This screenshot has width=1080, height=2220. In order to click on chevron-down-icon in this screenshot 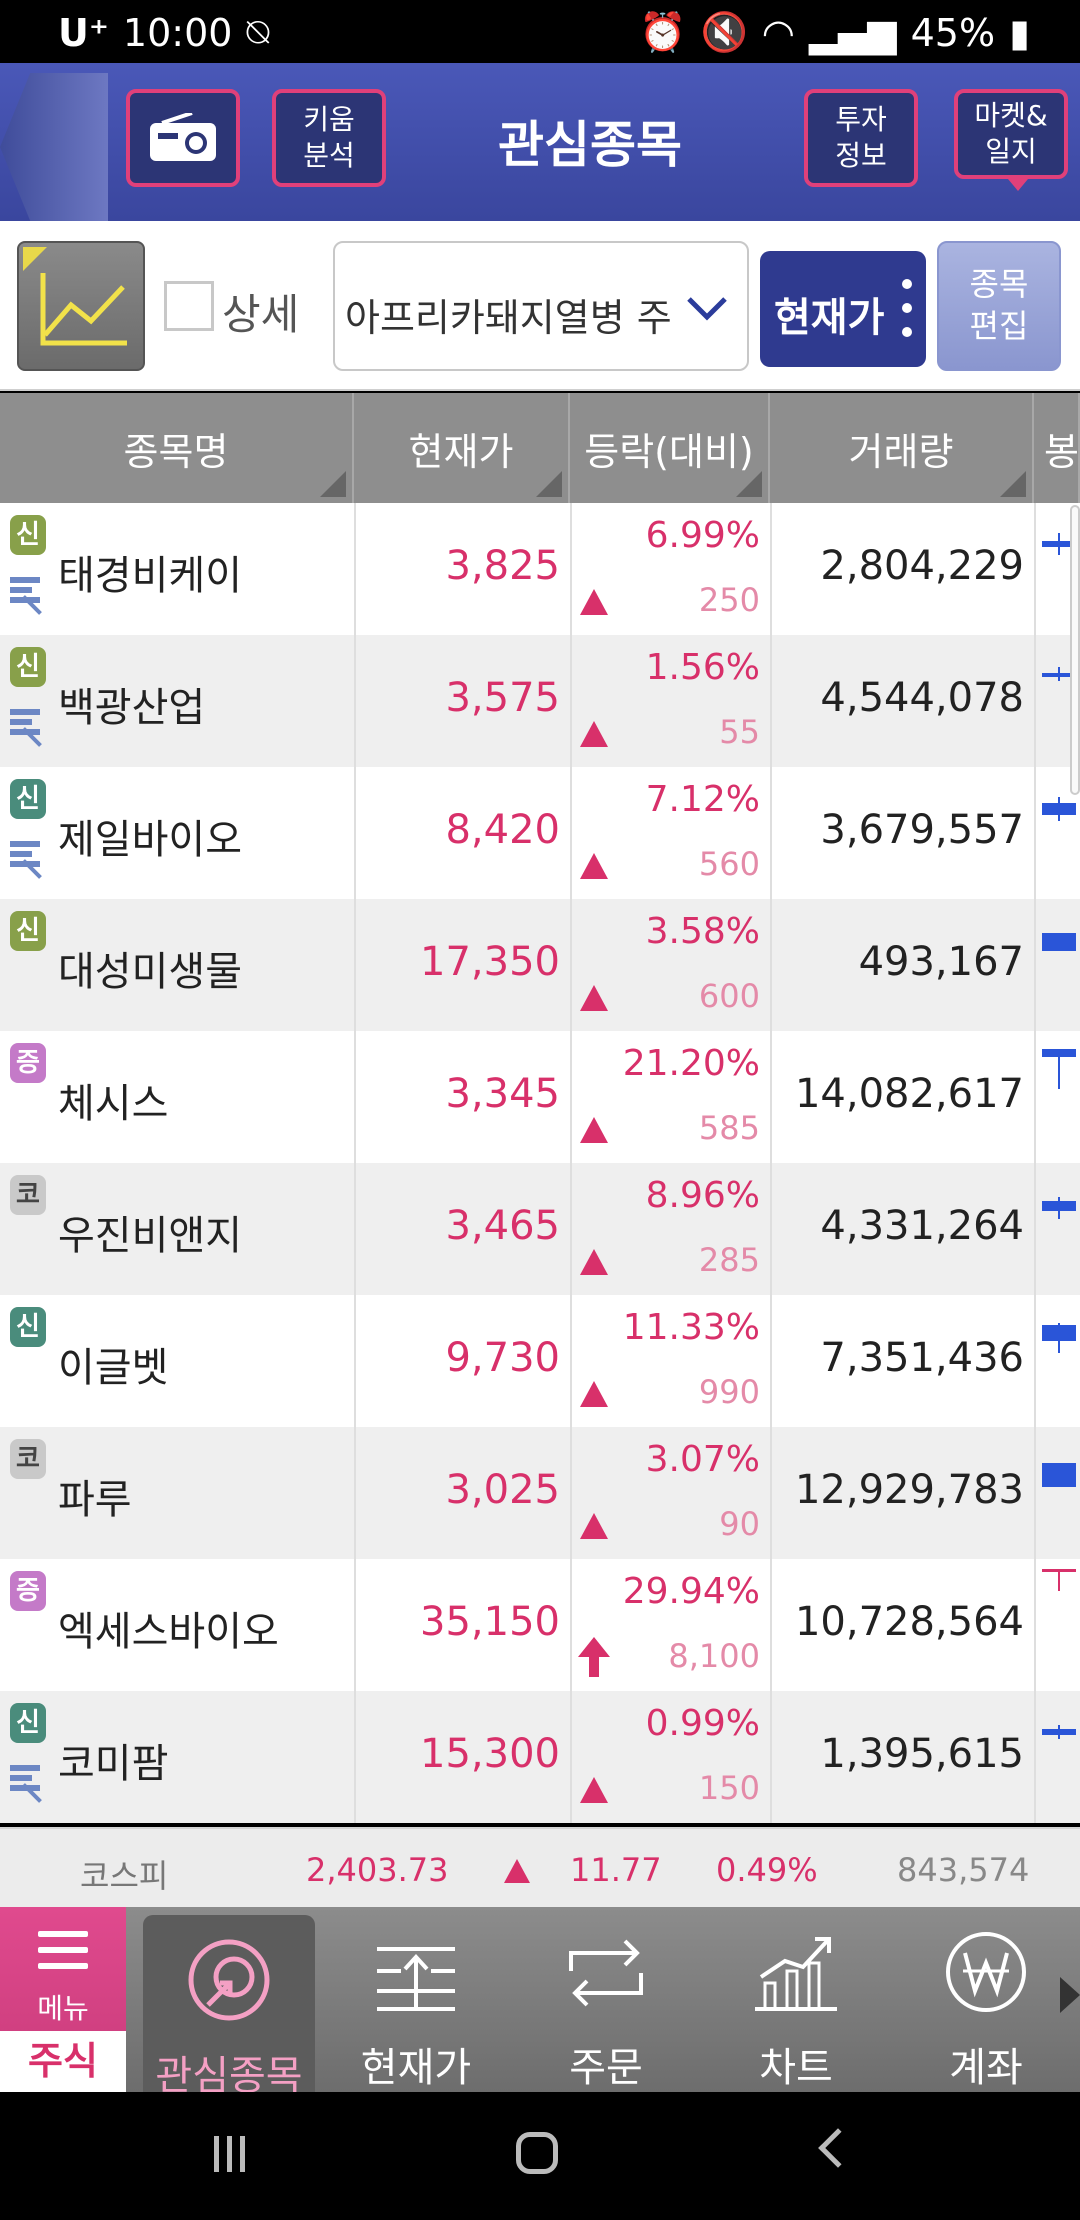, I will do `click(707, 309)`.